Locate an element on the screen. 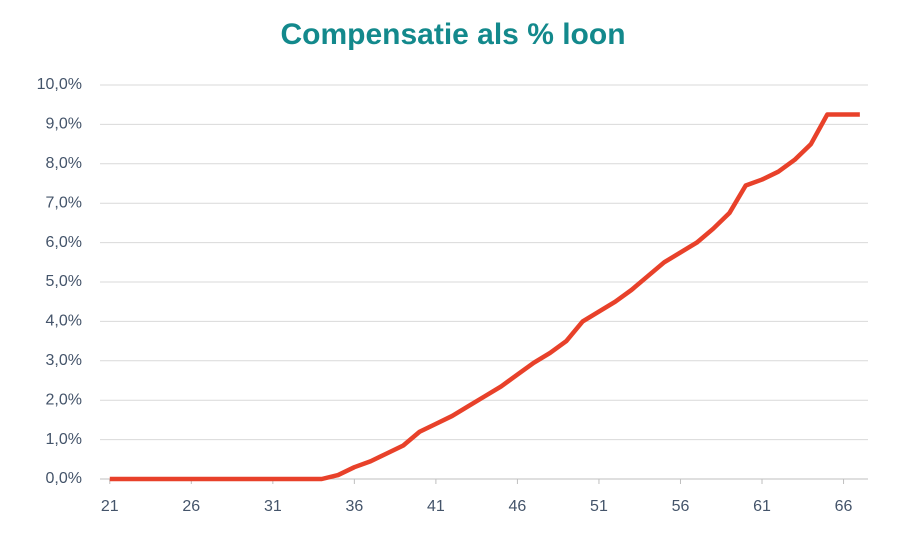 The image size is (906, 550). y-tick-label: 3,0% is located at coordinates (64, 360).